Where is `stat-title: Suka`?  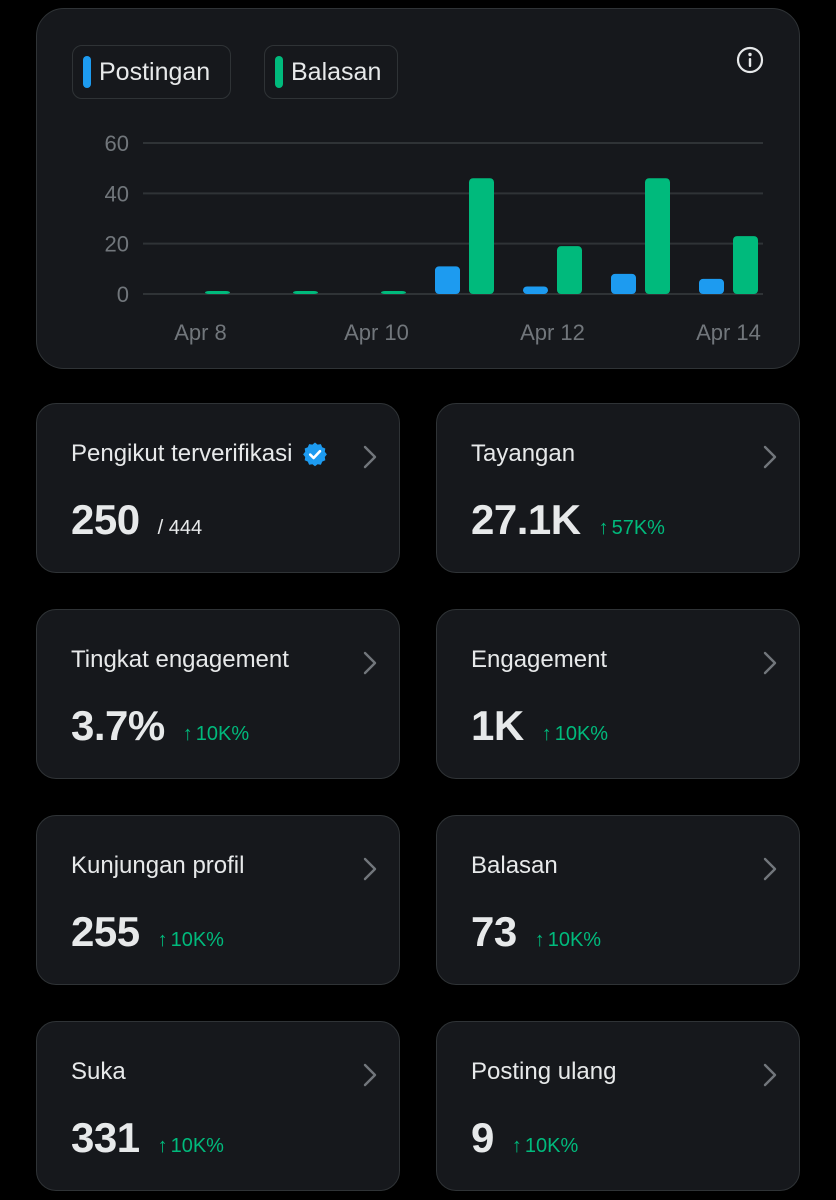
stat-title: Suka is located at coordinates (98, 1071).